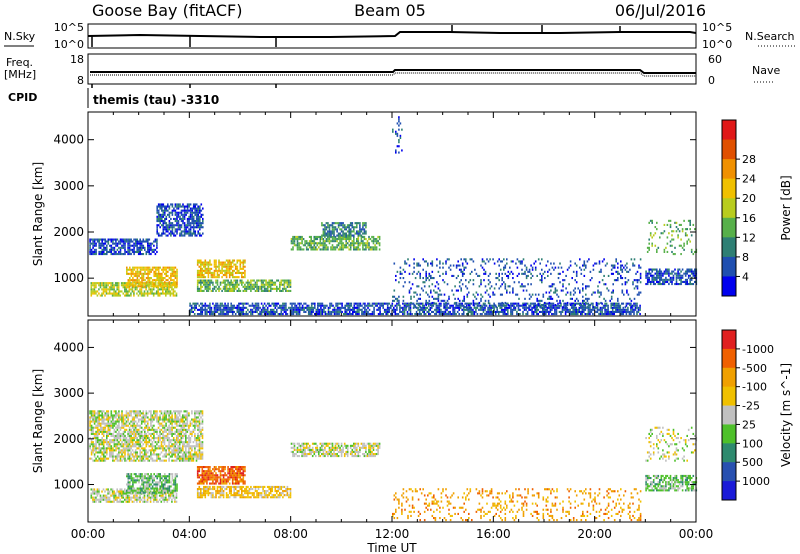 The width and height of the screenshot is (800, 554). What do you see at coordinates (766, 70) in the screenshot?
I see `nave-label: Nave` at bounding box center [766, 70].